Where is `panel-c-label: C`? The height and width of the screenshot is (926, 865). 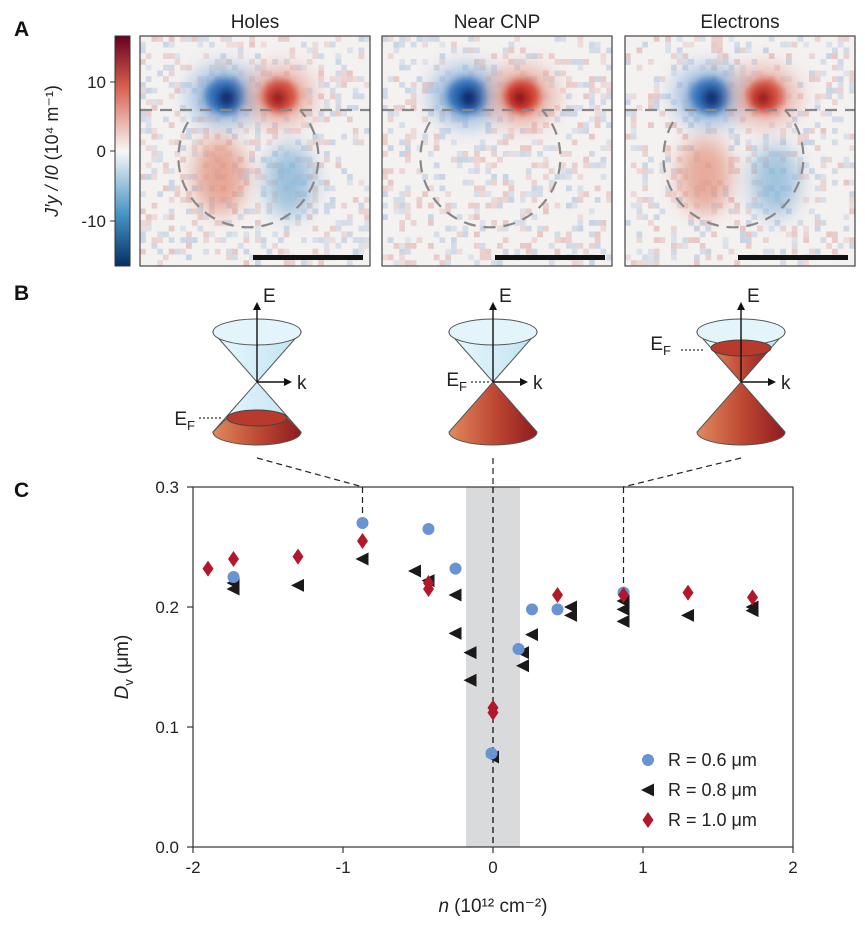
panel-c-label: C is located at coordinates (21, 490).